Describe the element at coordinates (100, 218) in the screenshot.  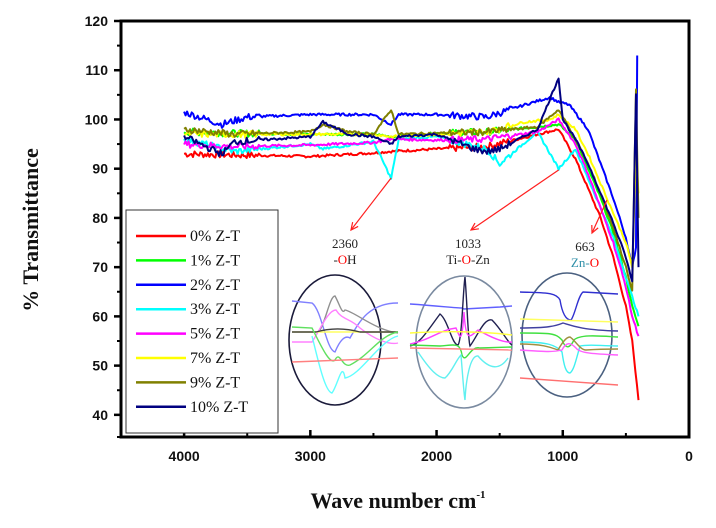
I see `y-tick-label: 80` at that location.